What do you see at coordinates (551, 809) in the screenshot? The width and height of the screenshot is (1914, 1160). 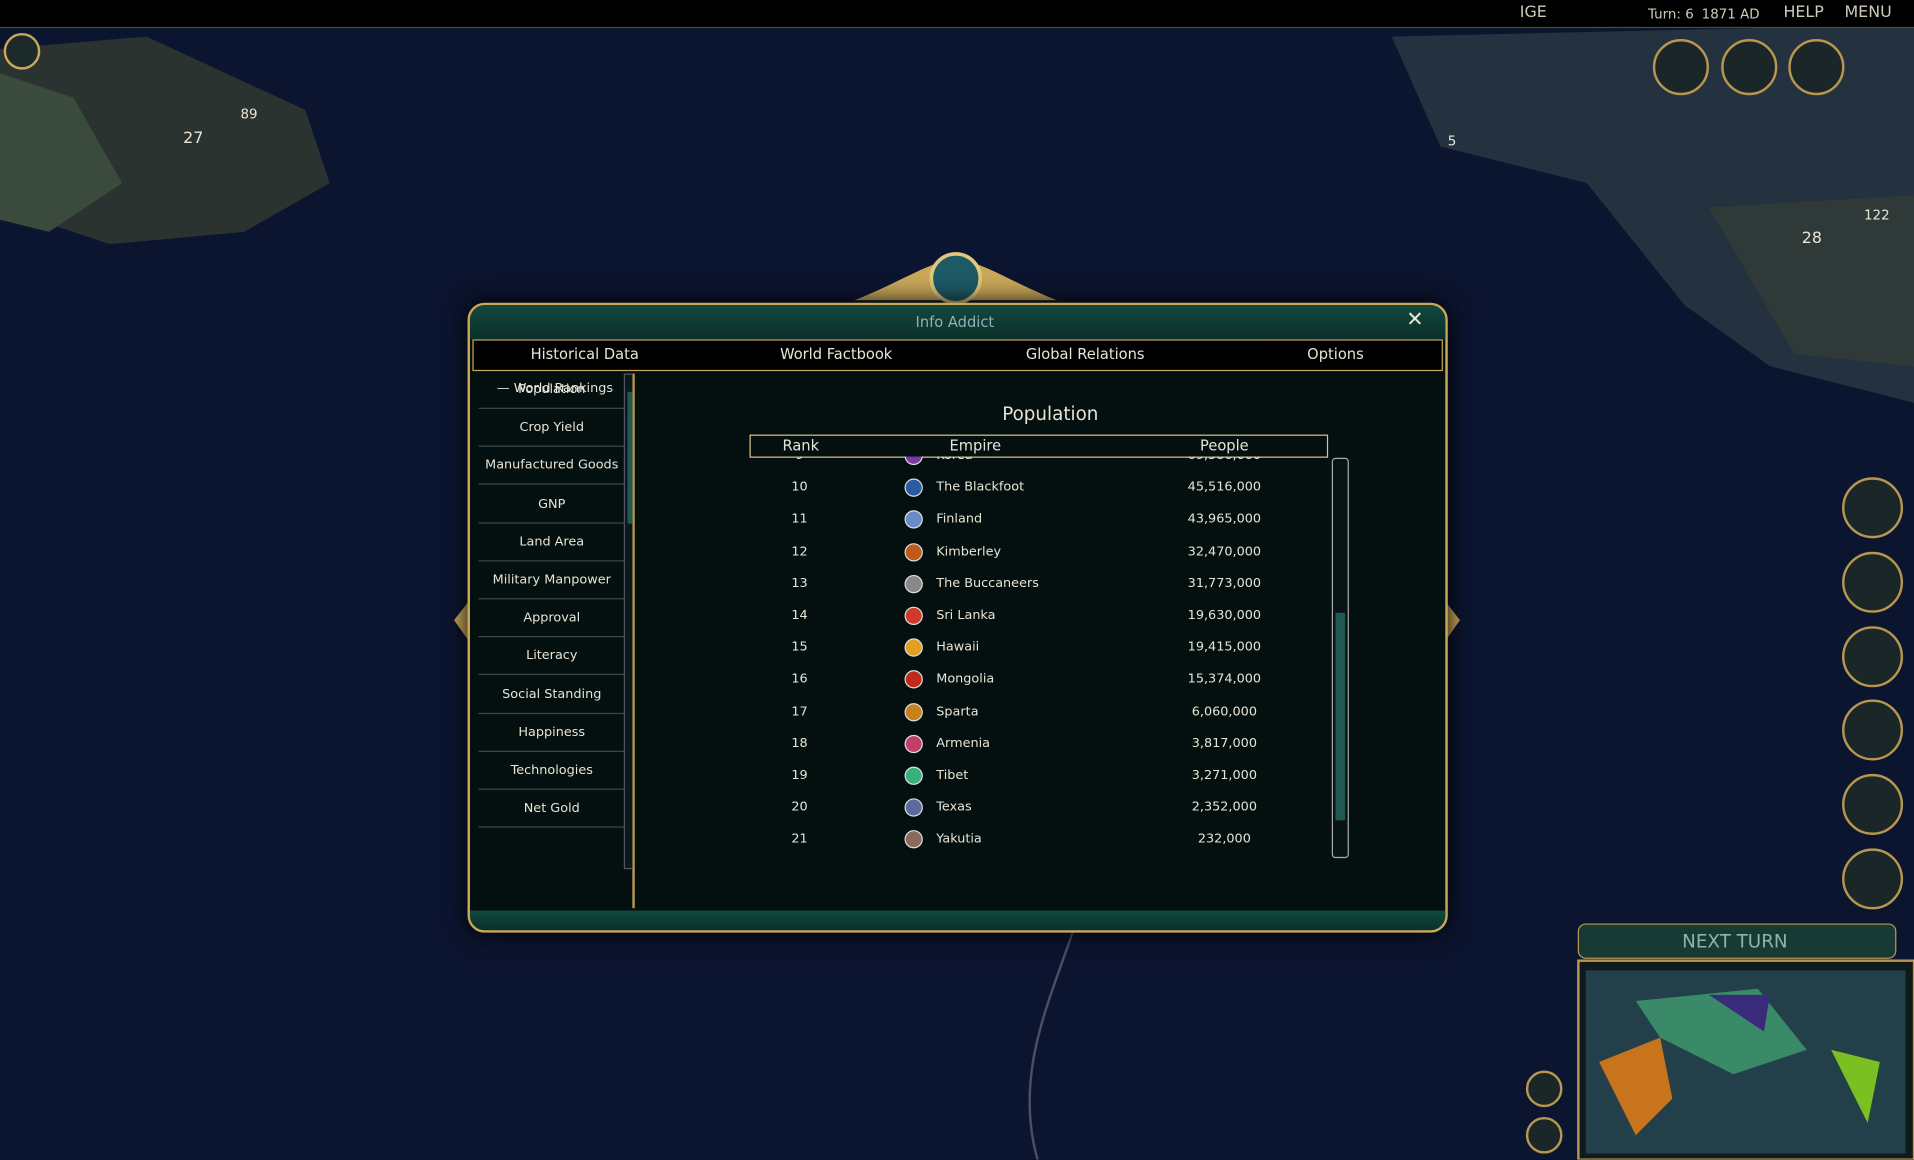 I see `sidebar-item: Net Gold` at bounding box center [551, 809].